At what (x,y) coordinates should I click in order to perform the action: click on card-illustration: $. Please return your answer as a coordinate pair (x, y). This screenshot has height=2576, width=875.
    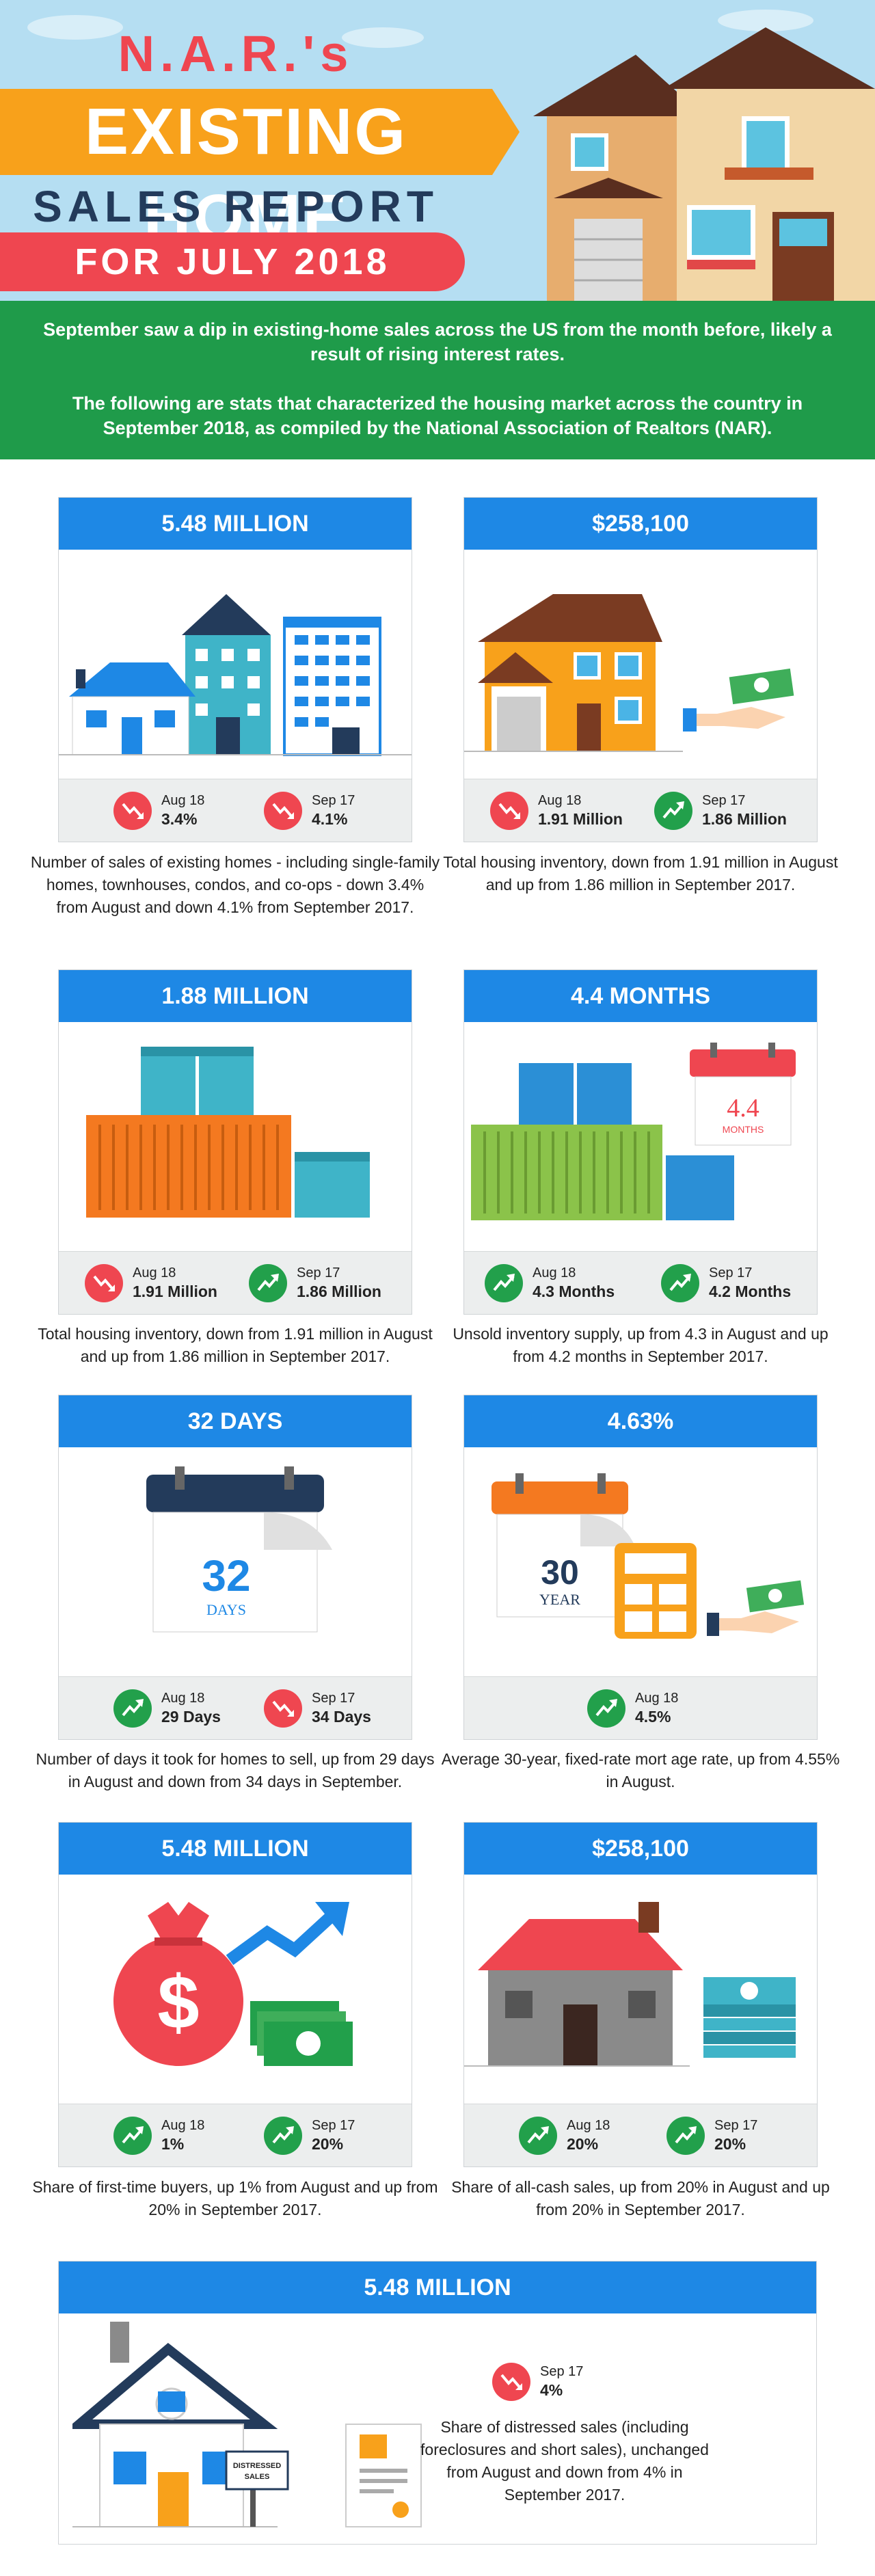
    Looking at the image, I should click on (235, 1989).